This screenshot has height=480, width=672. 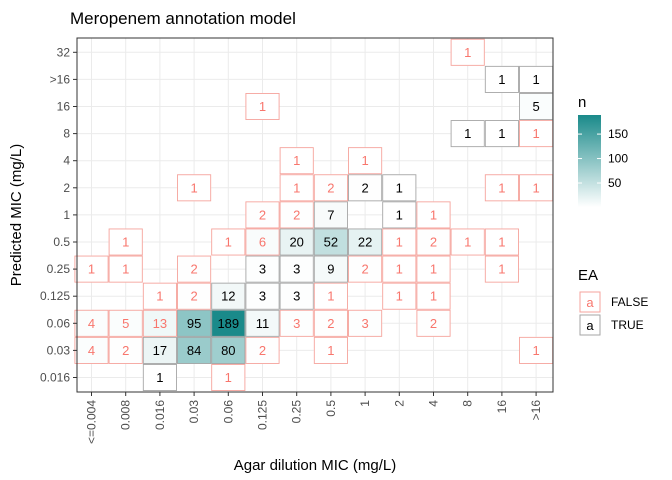 I want to click on heatmap-cell: 4, so click(x=91, y=350).